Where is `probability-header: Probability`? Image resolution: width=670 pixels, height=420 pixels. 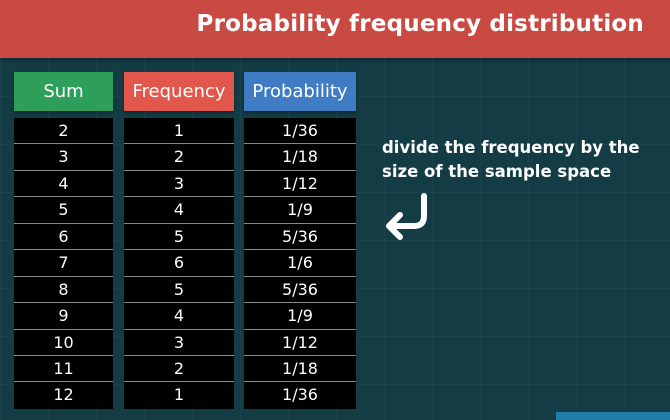 probability-header: Probability is located at coordinates (300, 91).